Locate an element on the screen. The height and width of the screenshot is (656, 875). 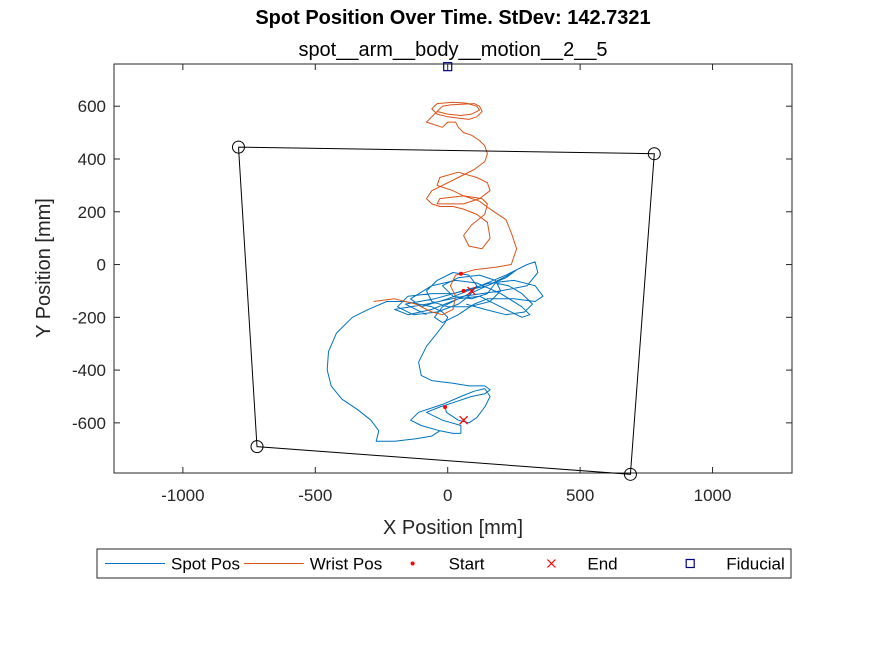
y-axis-label: Y Position [mm] is located at coordinates (44, 268).